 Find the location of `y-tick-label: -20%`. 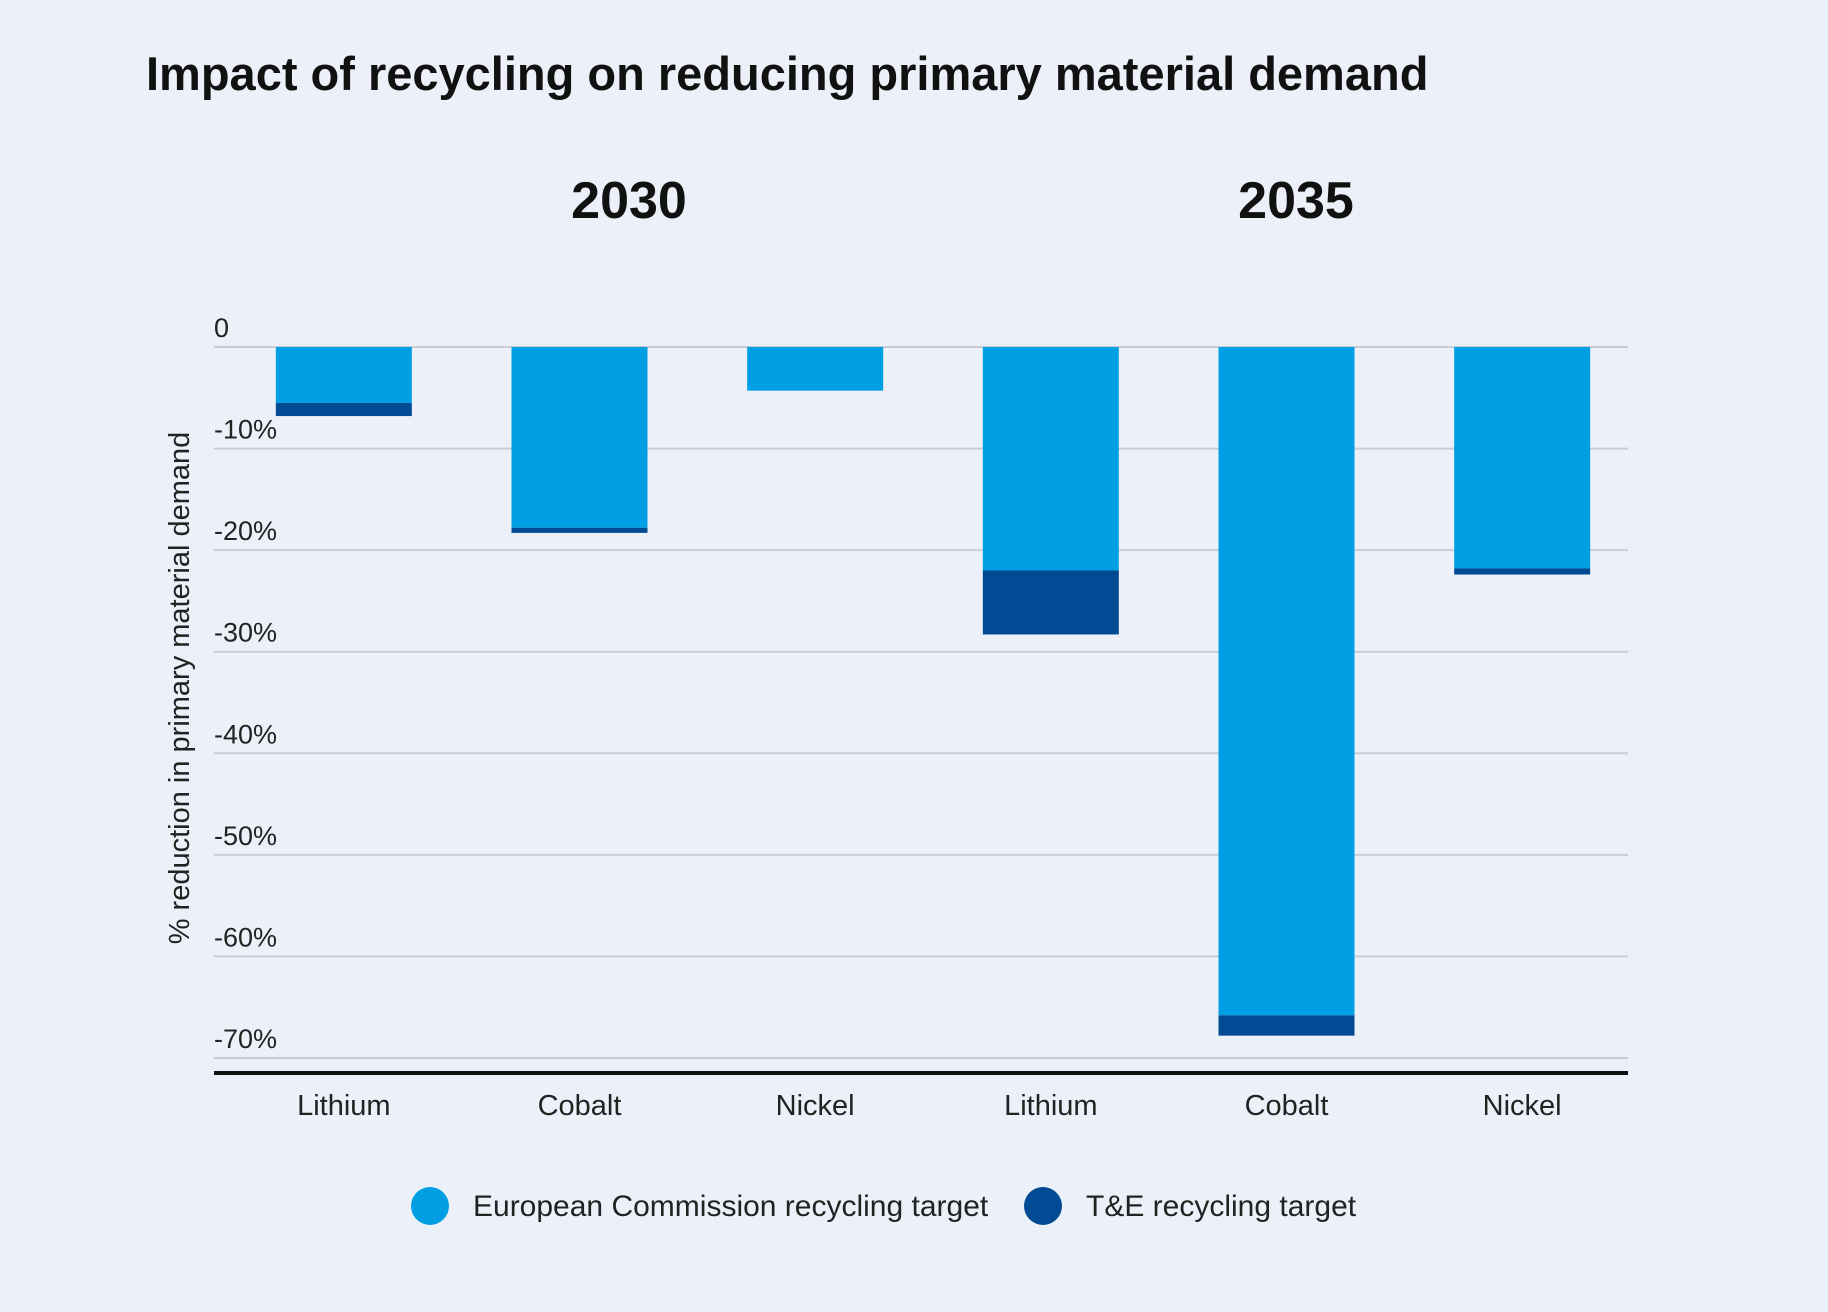

y-tick-label: -20% is located at coordinates (245, 531).